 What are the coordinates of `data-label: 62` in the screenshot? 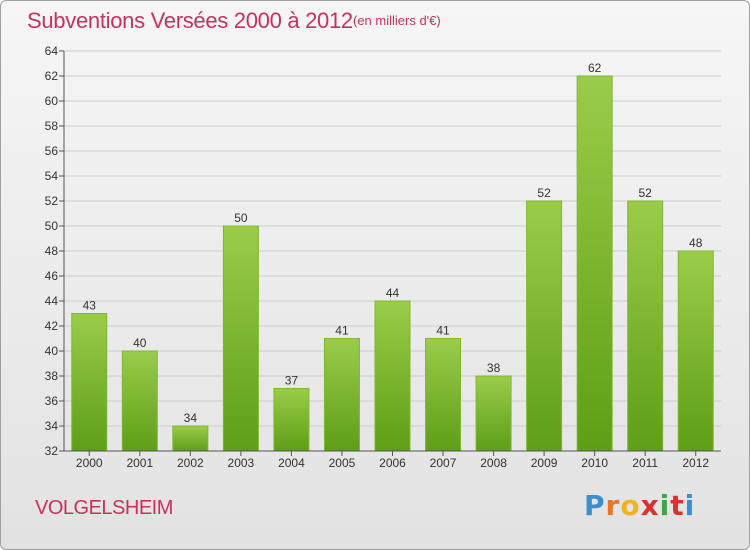 It's located at (595, 68).